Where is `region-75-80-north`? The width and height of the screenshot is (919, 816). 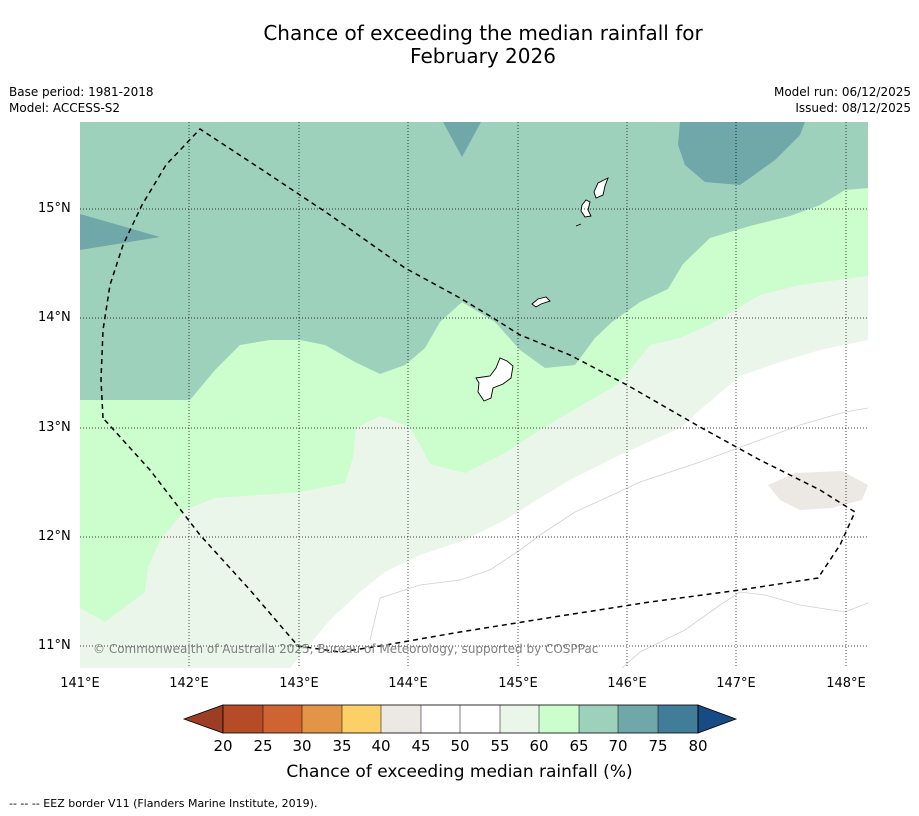 region-75-80-north is located at coordinates (462, 139).